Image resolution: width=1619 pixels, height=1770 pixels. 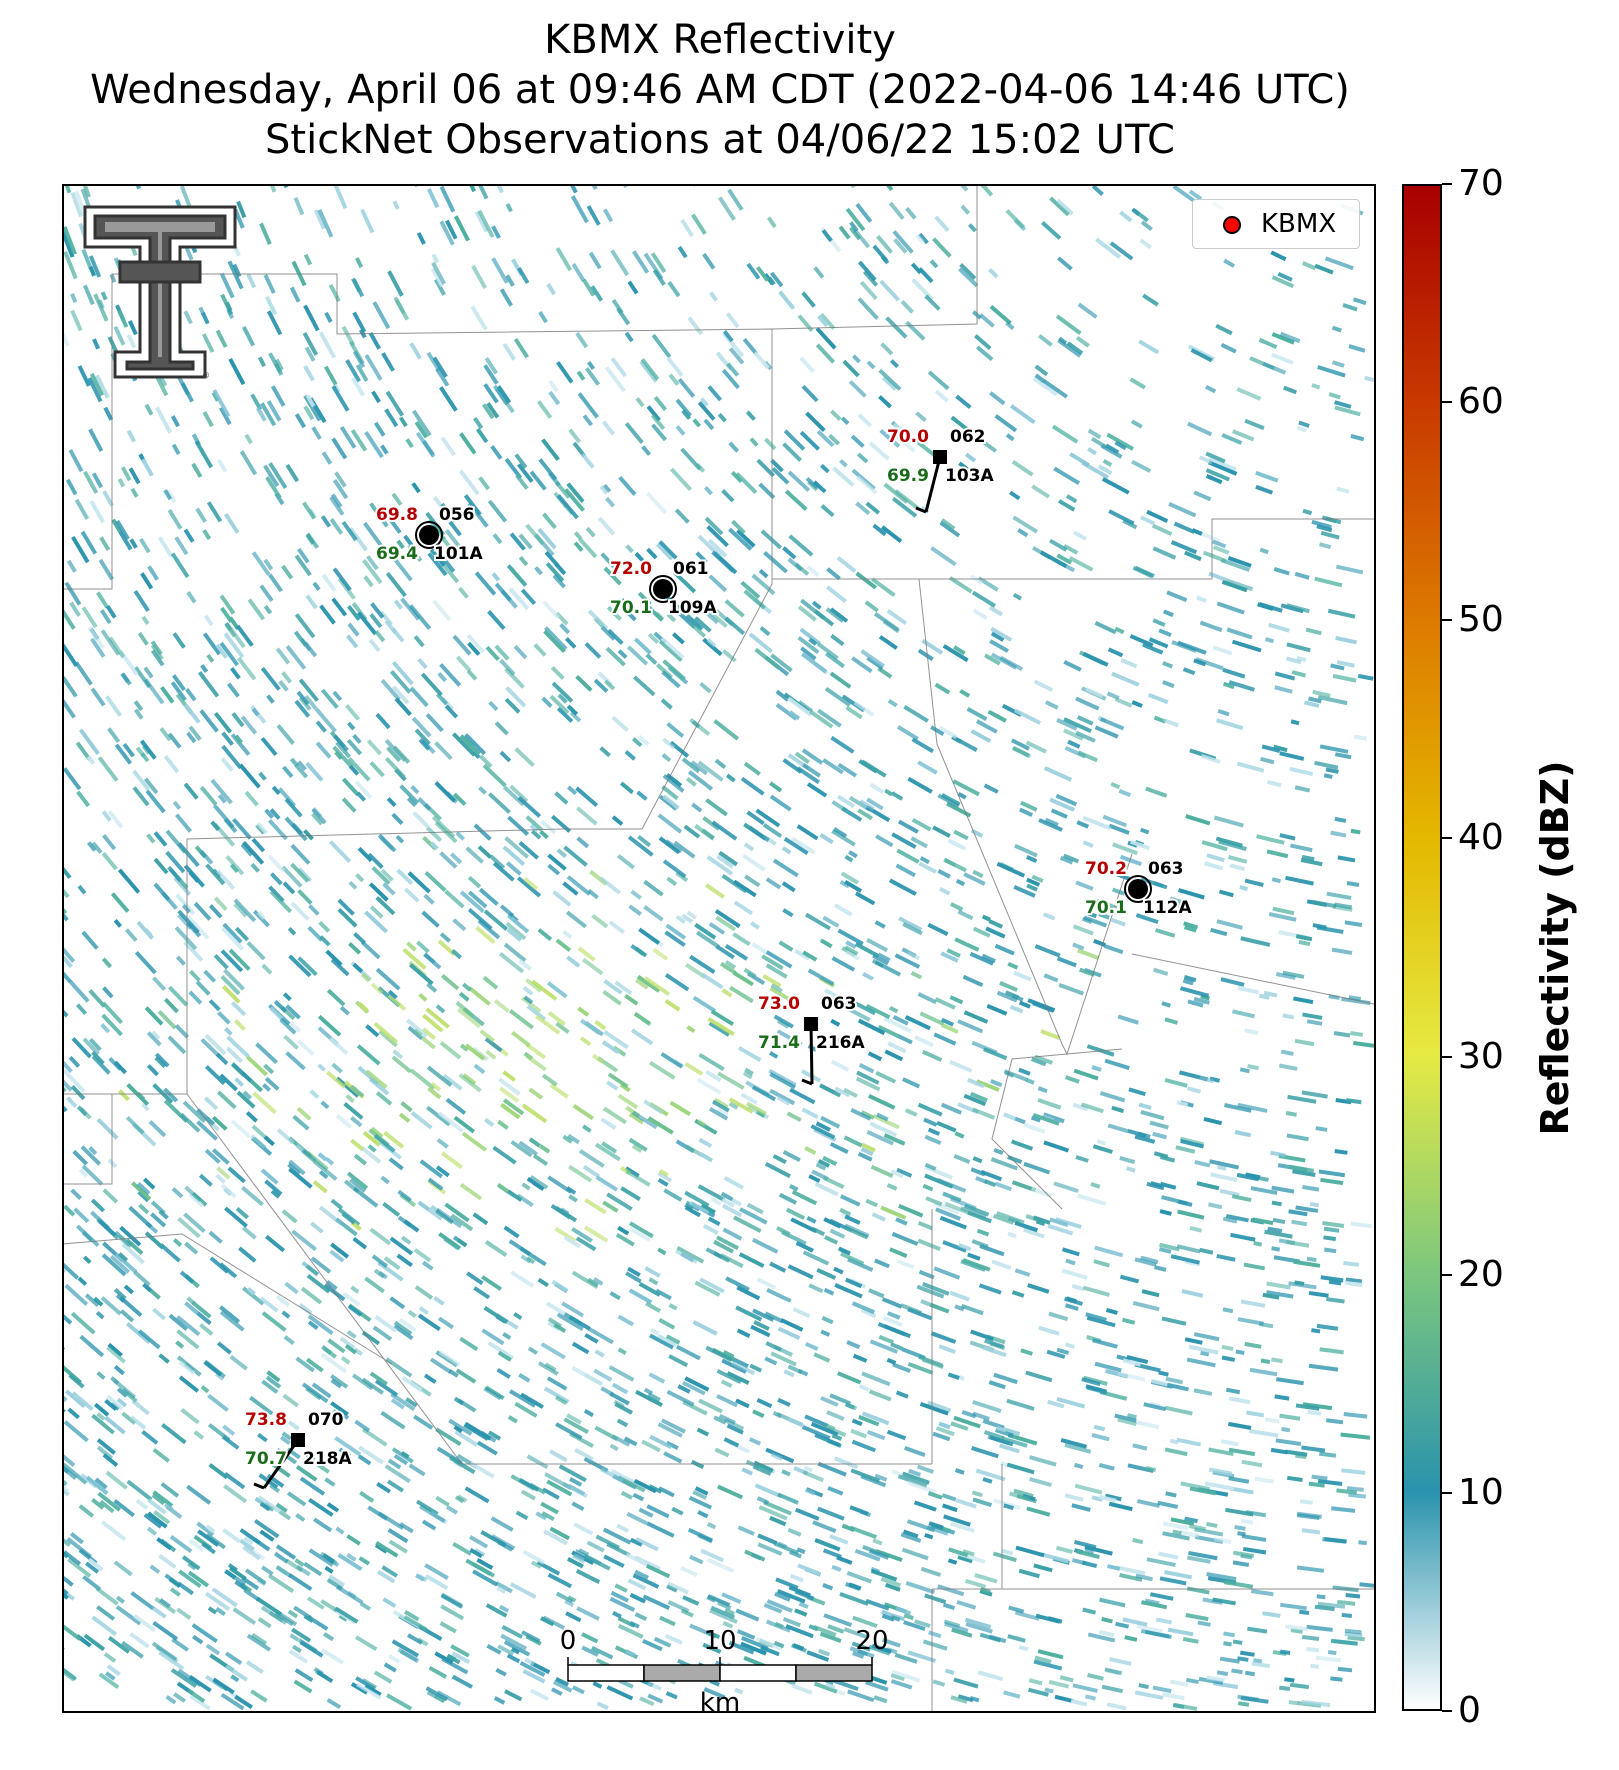 I want to click on calm-wind-ring, so click(x=429, y=535).